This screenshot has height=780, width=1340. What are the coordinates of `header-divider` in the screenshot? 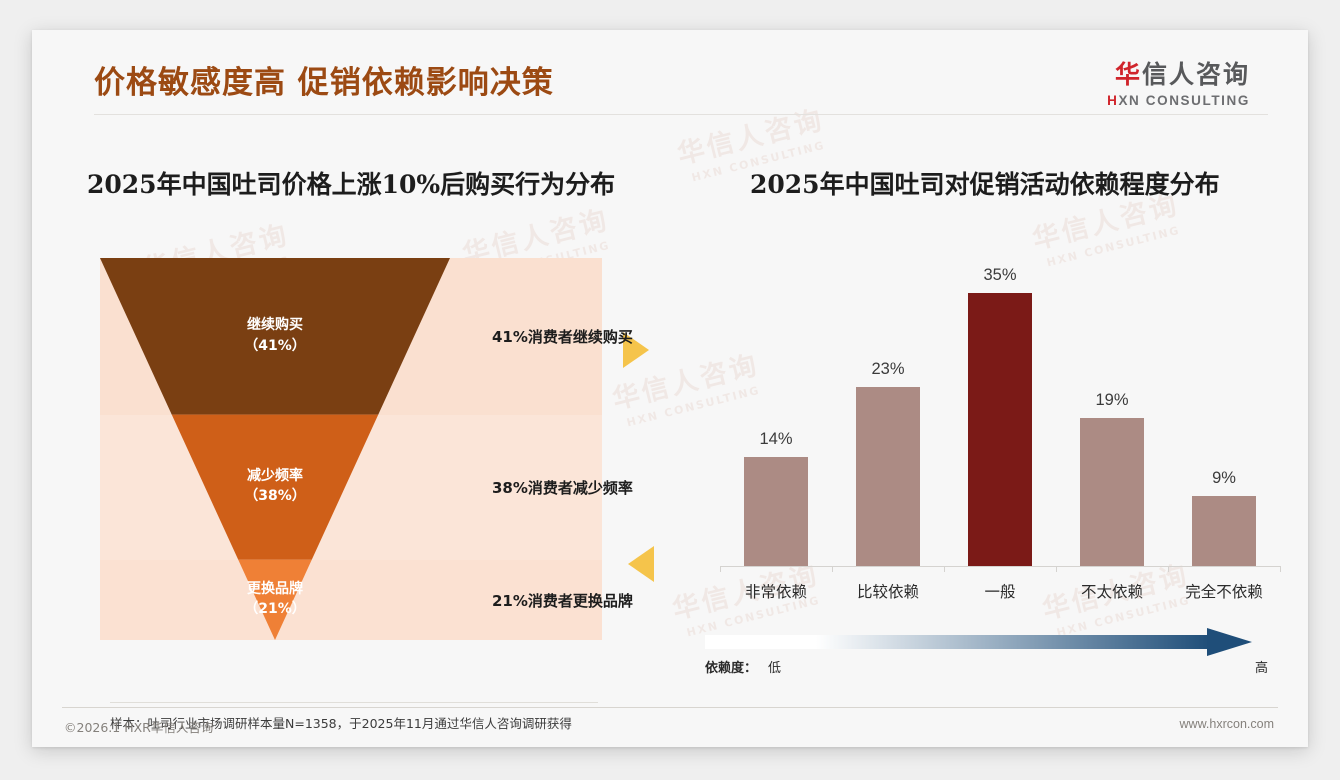 It's located at (681, 114).